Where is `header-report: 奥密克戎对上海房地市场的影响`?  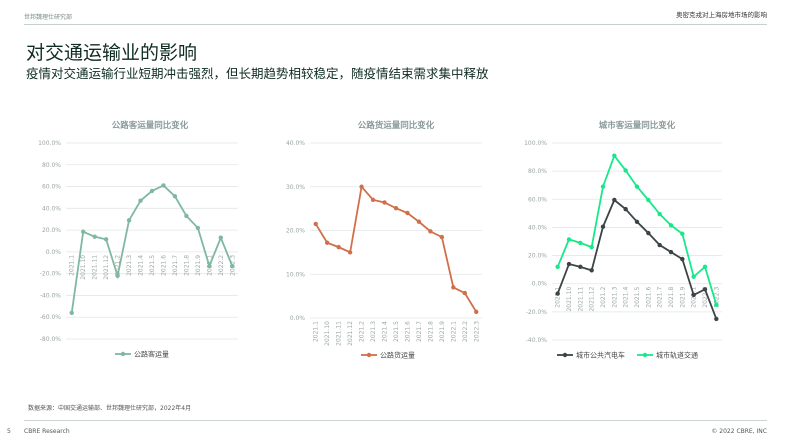 header-report: 奥密克戎对上海房地市场的影响 is located at coordinates (721, 15).